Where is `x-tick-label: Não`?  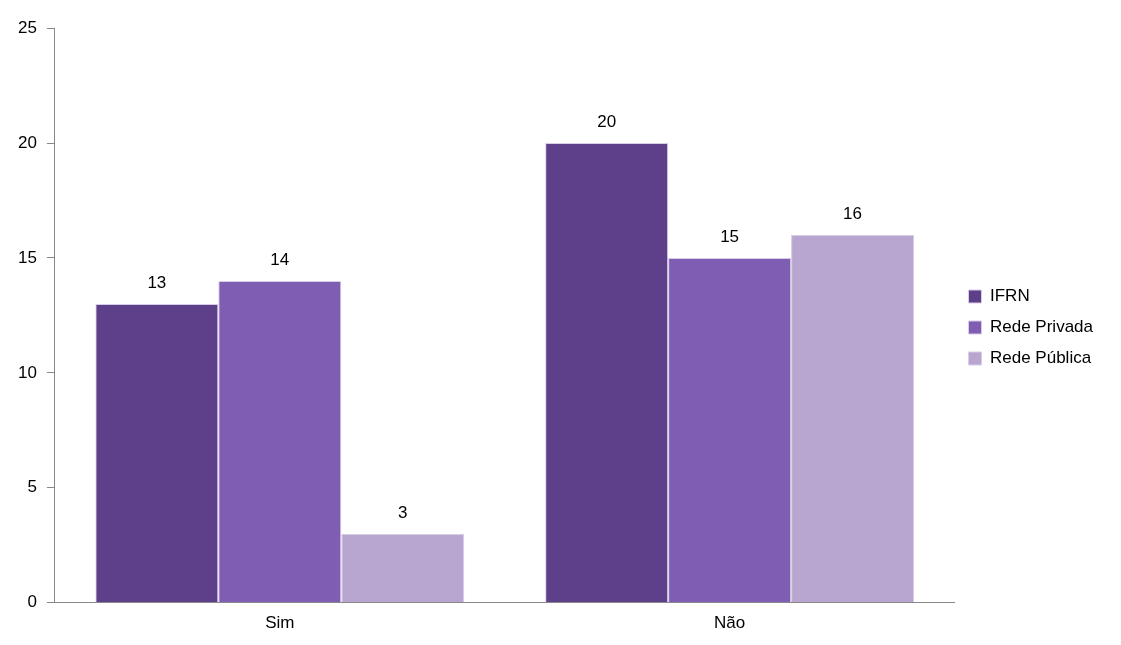
x-tick-label: Não is located at coordinates (730, 623).